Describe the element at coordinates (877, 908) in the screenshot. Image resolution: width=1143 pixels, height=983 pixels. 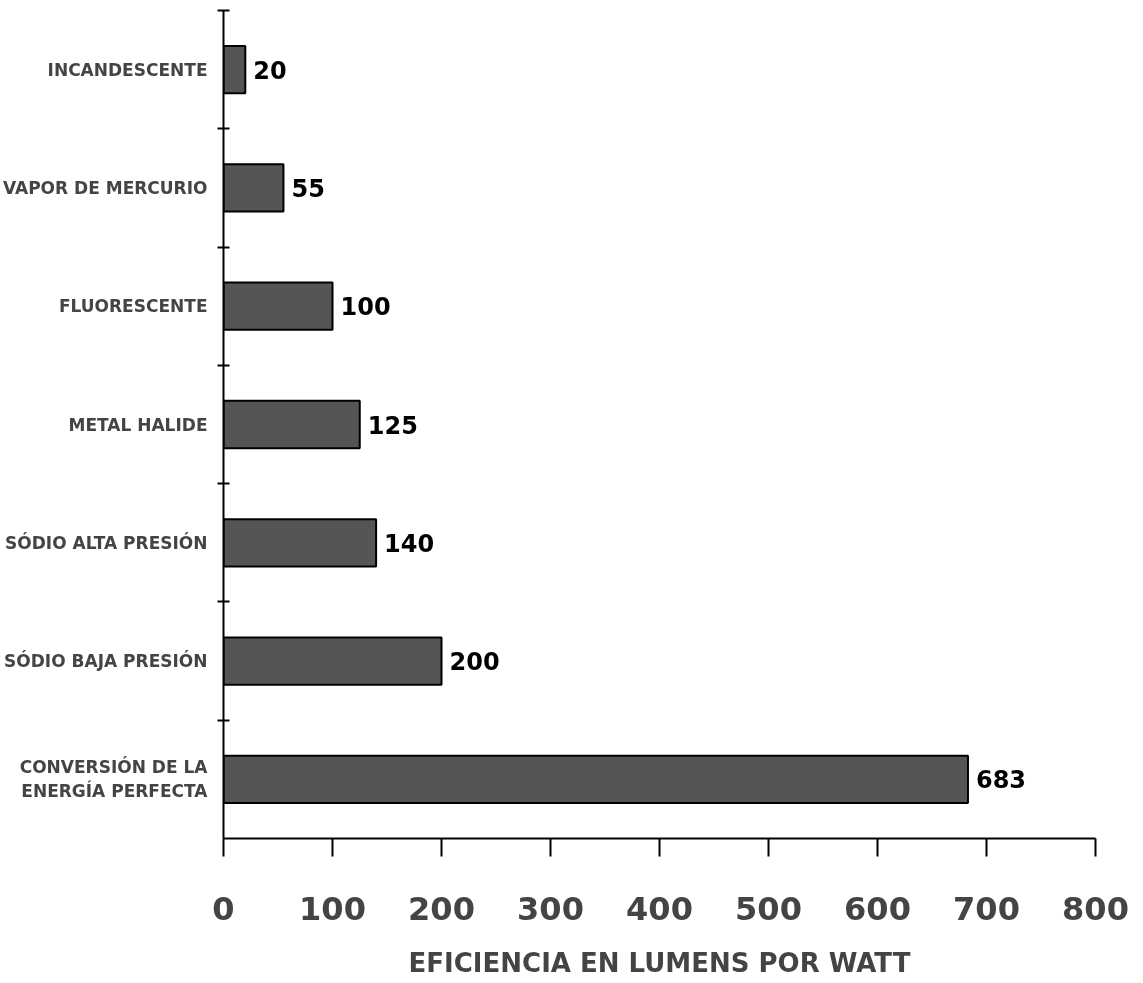
I see `x-tick-label: 600` at that location.